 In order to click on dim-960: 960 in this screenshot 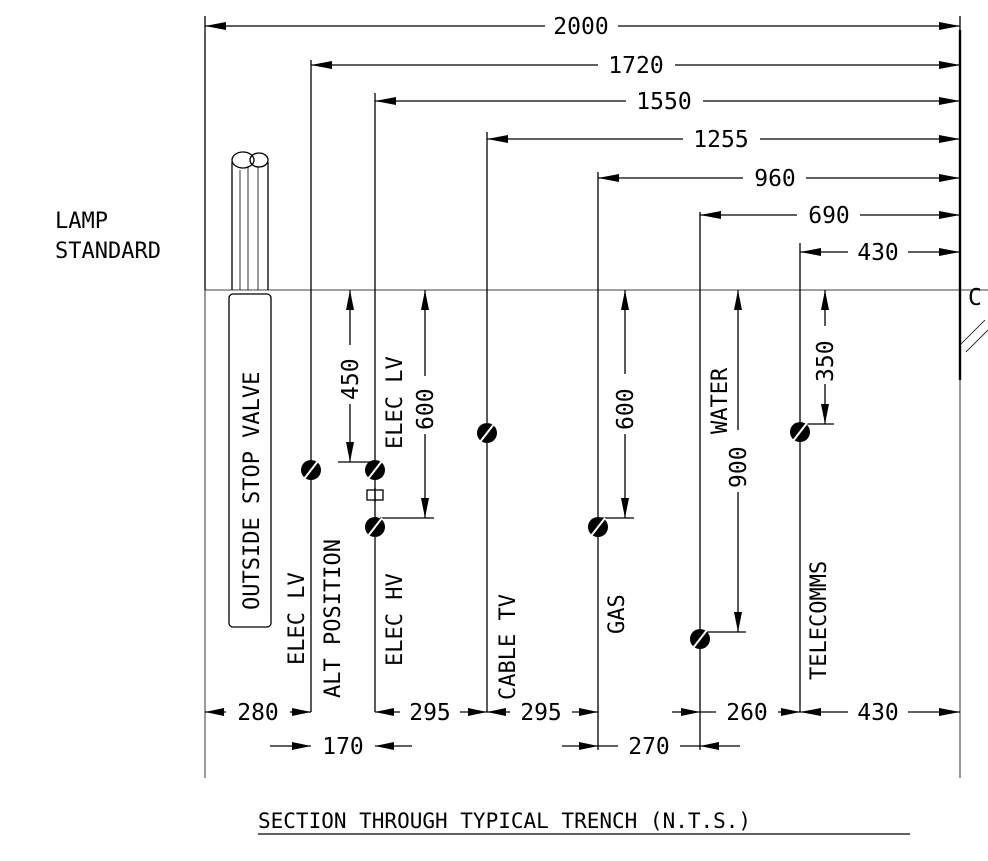, I will do `click(779, 179)`.